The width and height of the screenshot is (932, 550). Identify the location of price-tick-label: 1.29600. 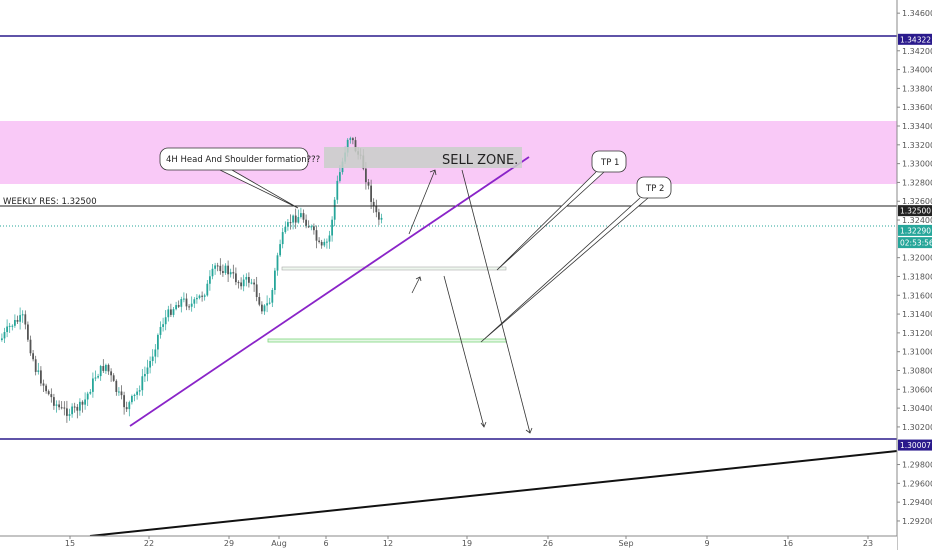
(917, 483).